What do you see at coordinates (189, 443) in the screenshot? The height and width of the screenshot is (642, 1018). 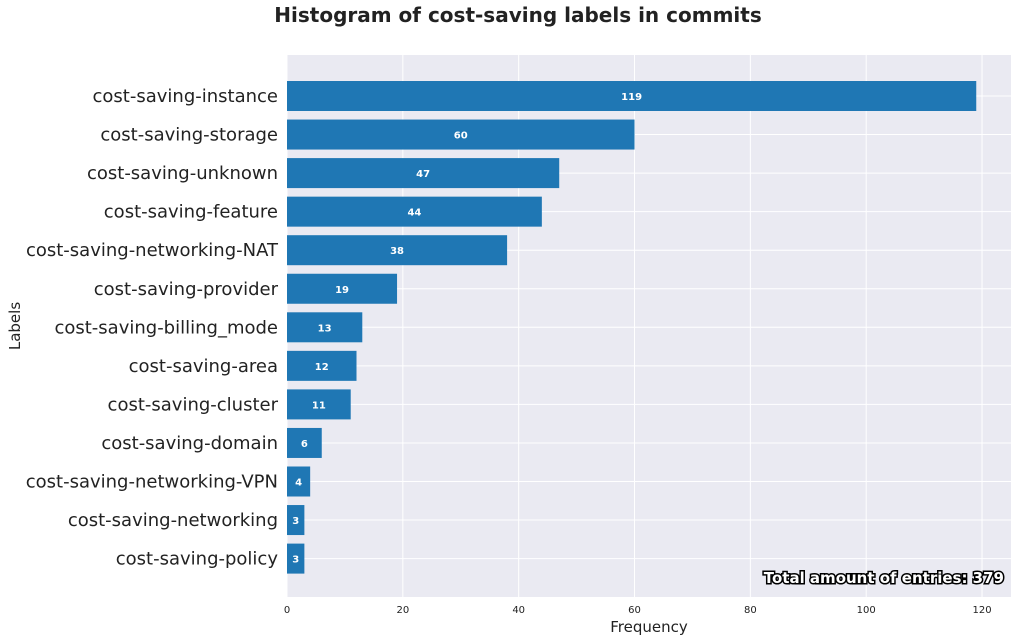 I see `category-label: cost-saving-domain` at bounding box center [189, 443].